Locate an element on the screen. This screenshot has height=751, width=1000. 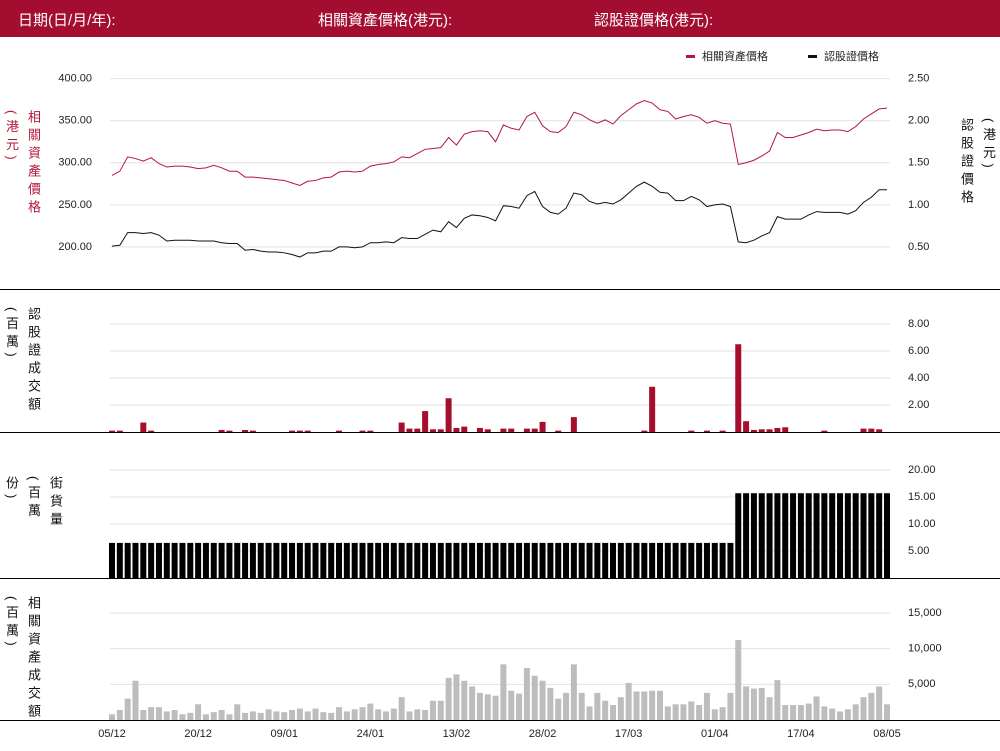
y2-tick-label: 0.50 is located at coordinates (918, 247).